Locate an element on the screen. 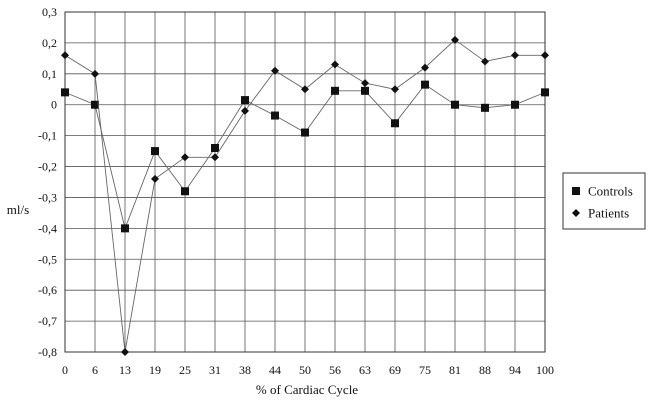 The height and width of the screenshot is (401, 650). y-tick-label: -0,8 is located at coordinates (47, 352).